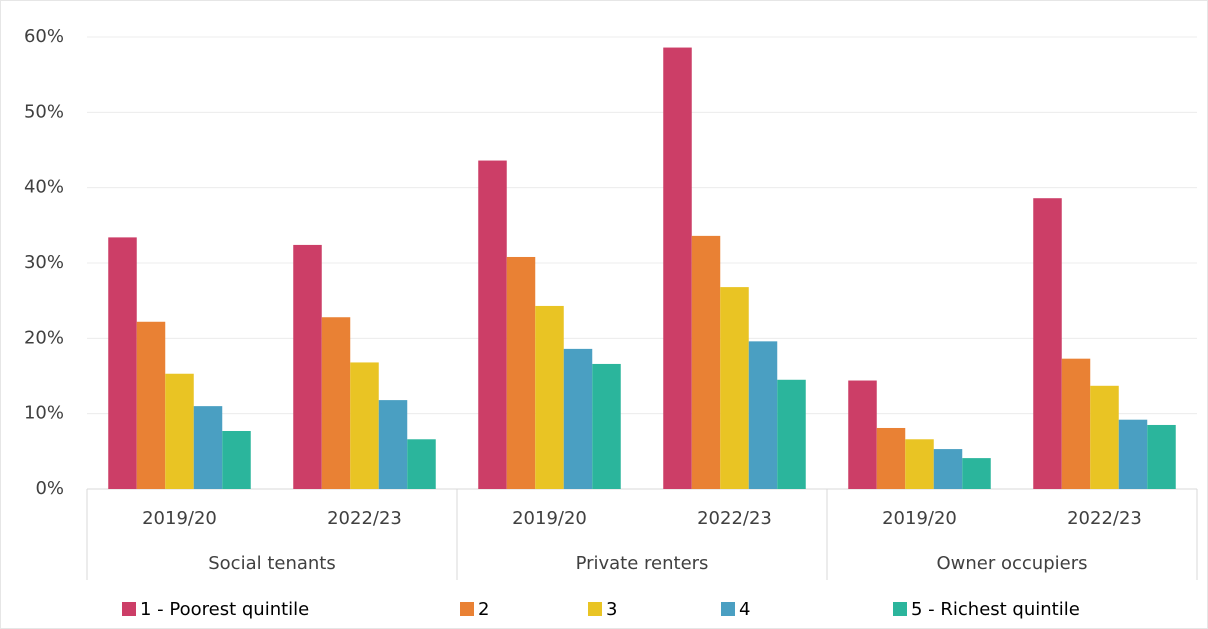 This screenshot has height=629, width=1208. What do you see at coordinates (44, 36) in the screenshot?
I see `y-tick-label: 60%` at bounding box center [44, 36].